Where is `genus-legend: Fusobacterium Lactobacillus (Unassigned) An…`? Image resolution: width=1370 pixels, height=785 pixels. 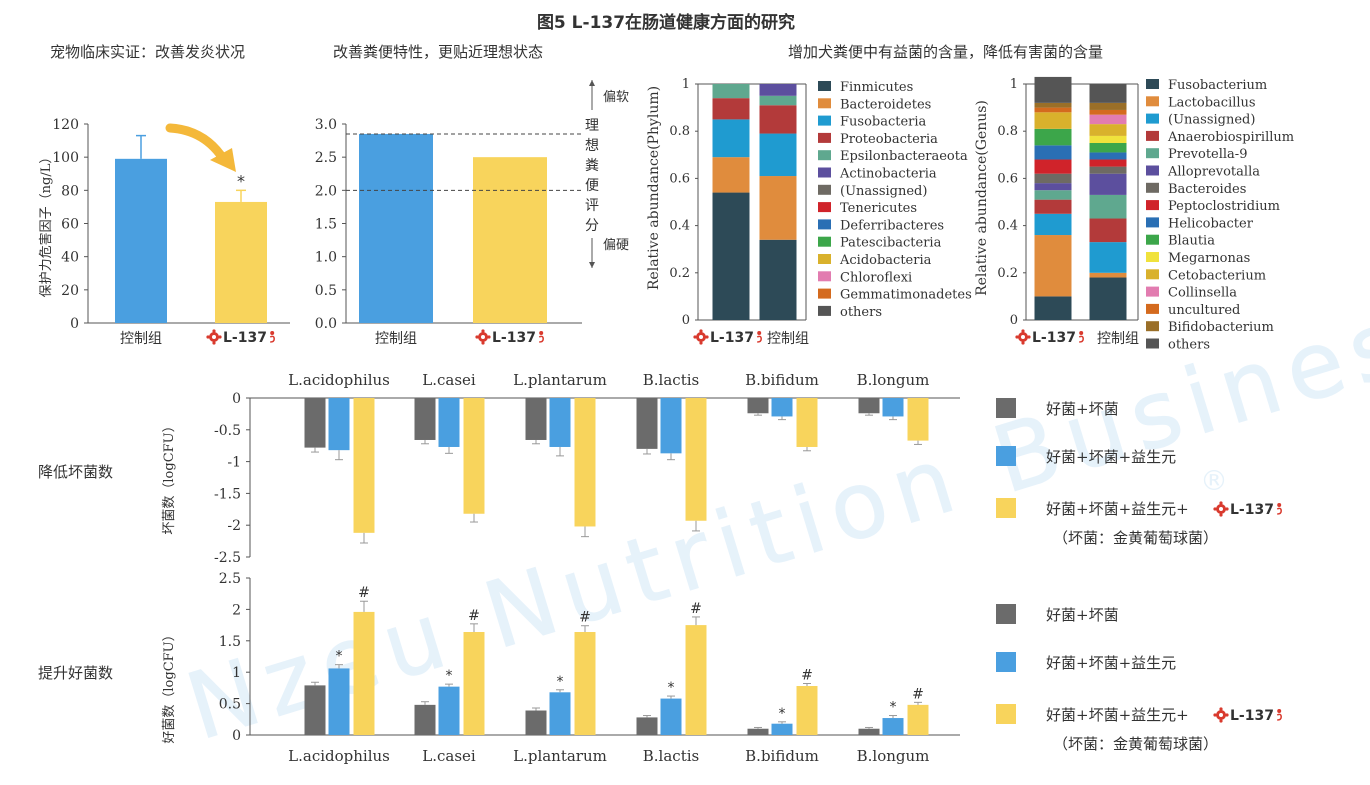
genus-legend: Fusobacterium Lactobacillus (Unassigned) An… is located at coordinates (1220, 215).